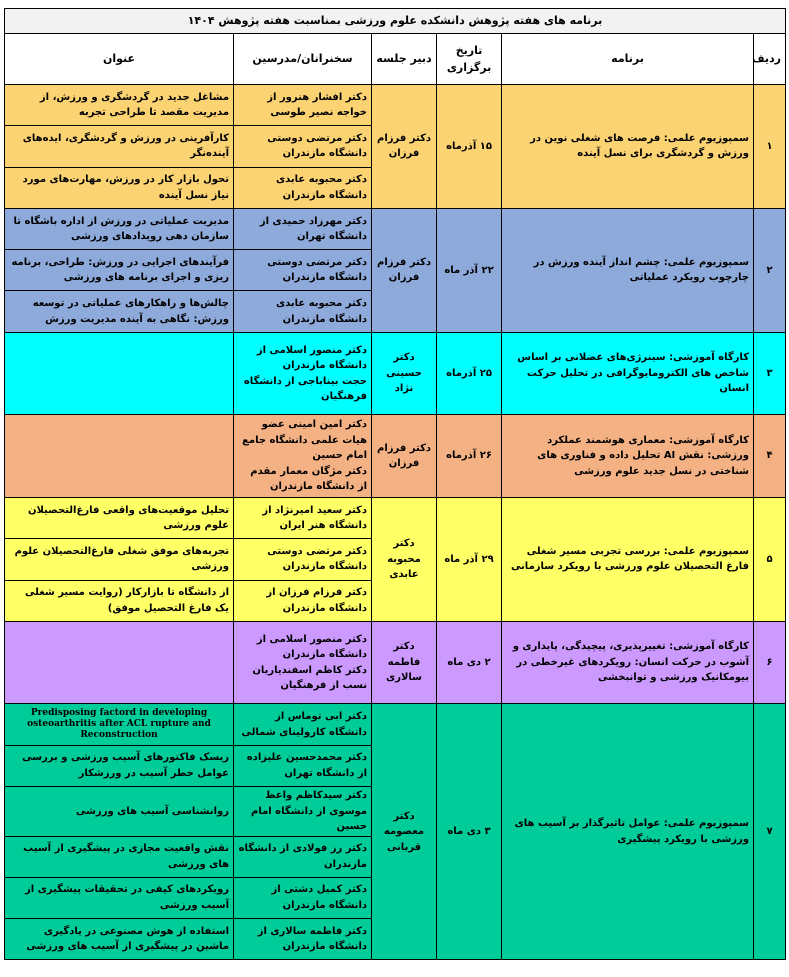 The width and height of the screenshot is (789, 977). Describe the element at coordinates (628, 59) in the screenshot. I see `header-program: برنامه` at that location.